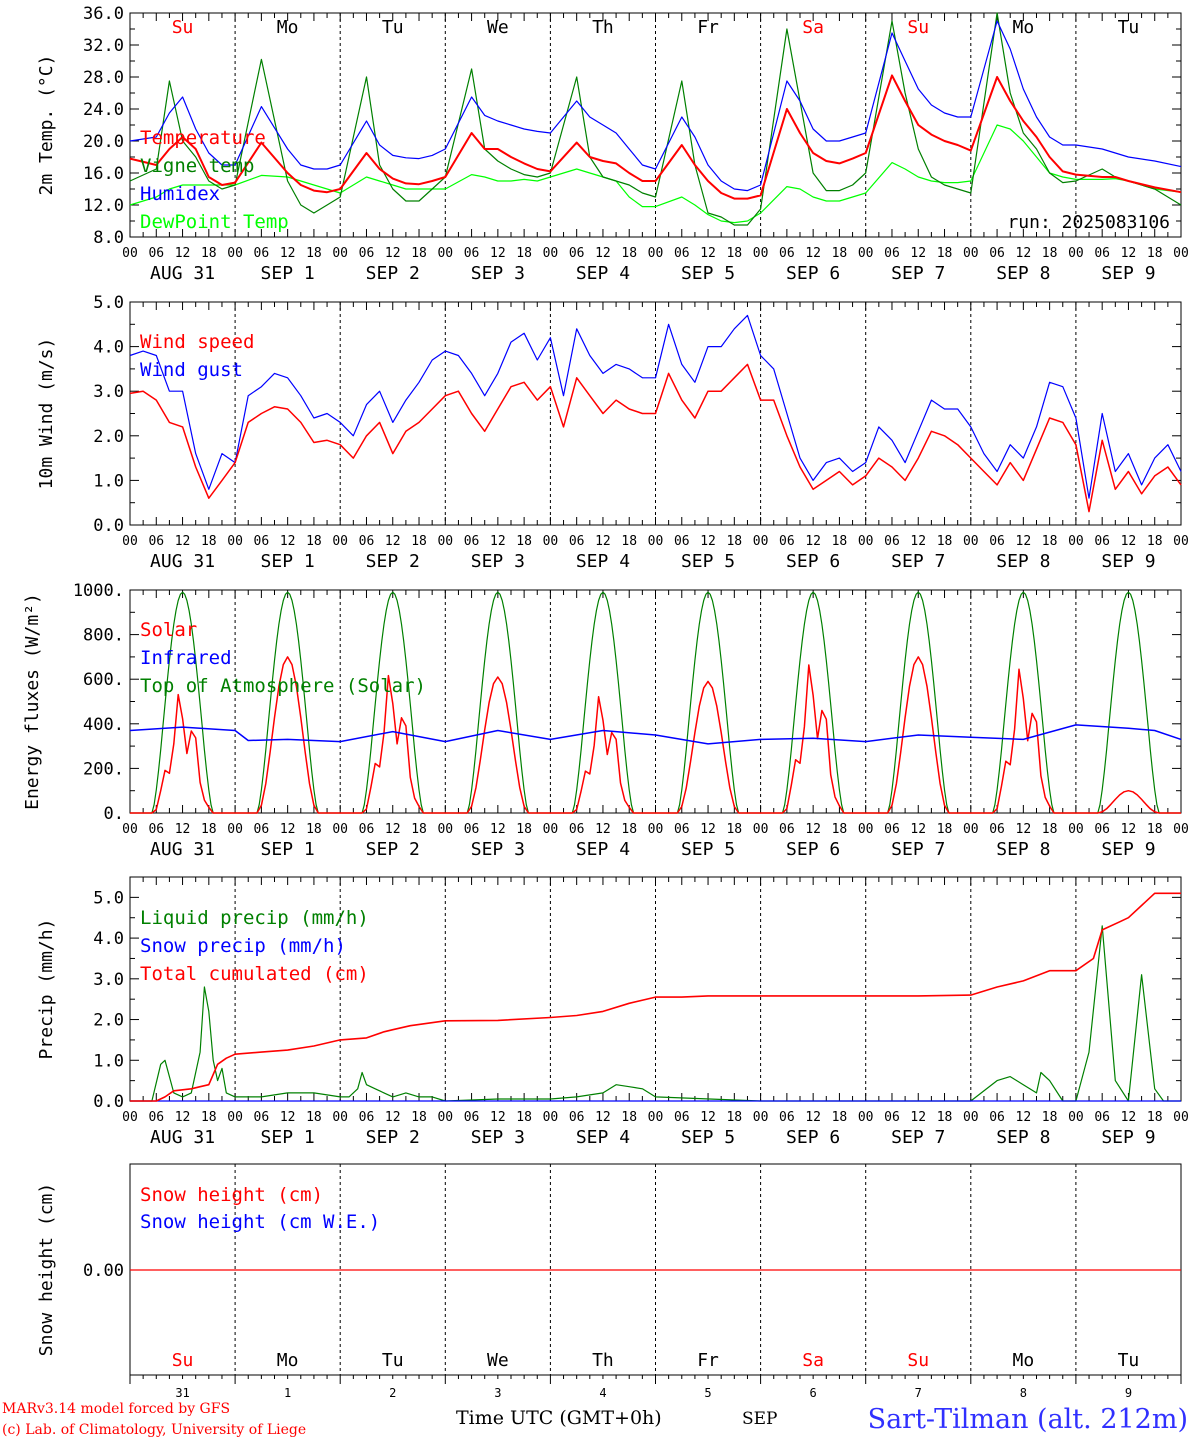 This screenshot has height=1440, width=1194. Describe the element at coordinates (231, 1195) in the screenshot. I see `legend-entry: Snow height (cm)` at that location.